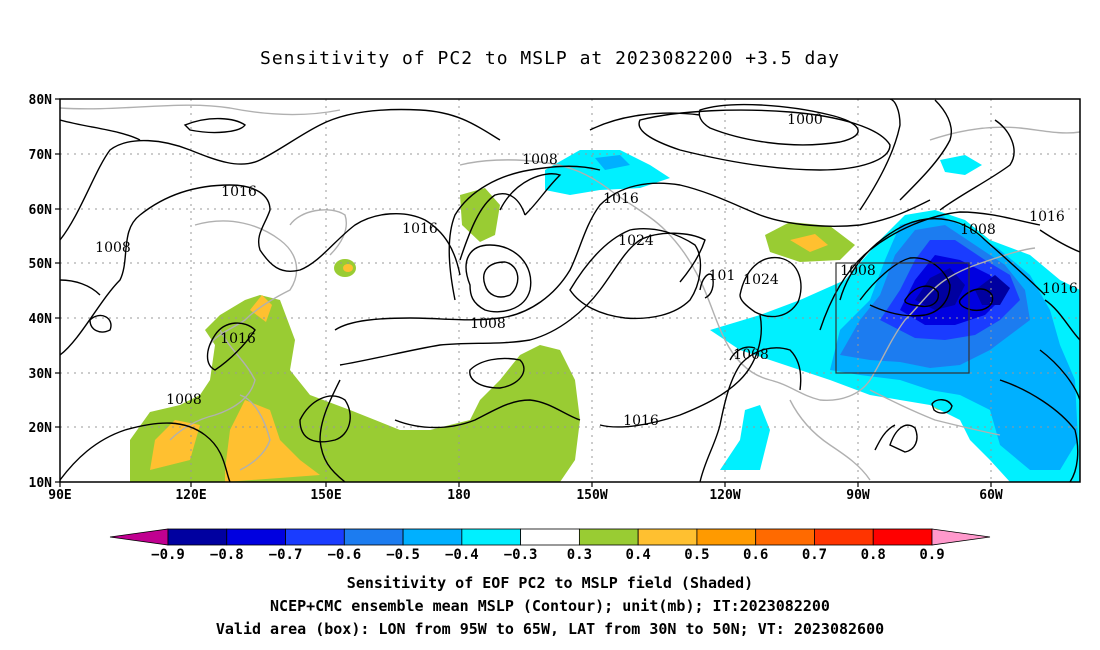 This screenshot has width=1100, height=650. What do you see at coordinates (41, 292) in the screenshot?
I see `latitude-labels: 80N 70N 60N 50N 40N 30N 20N 10N` at bounding box center [41, 292].